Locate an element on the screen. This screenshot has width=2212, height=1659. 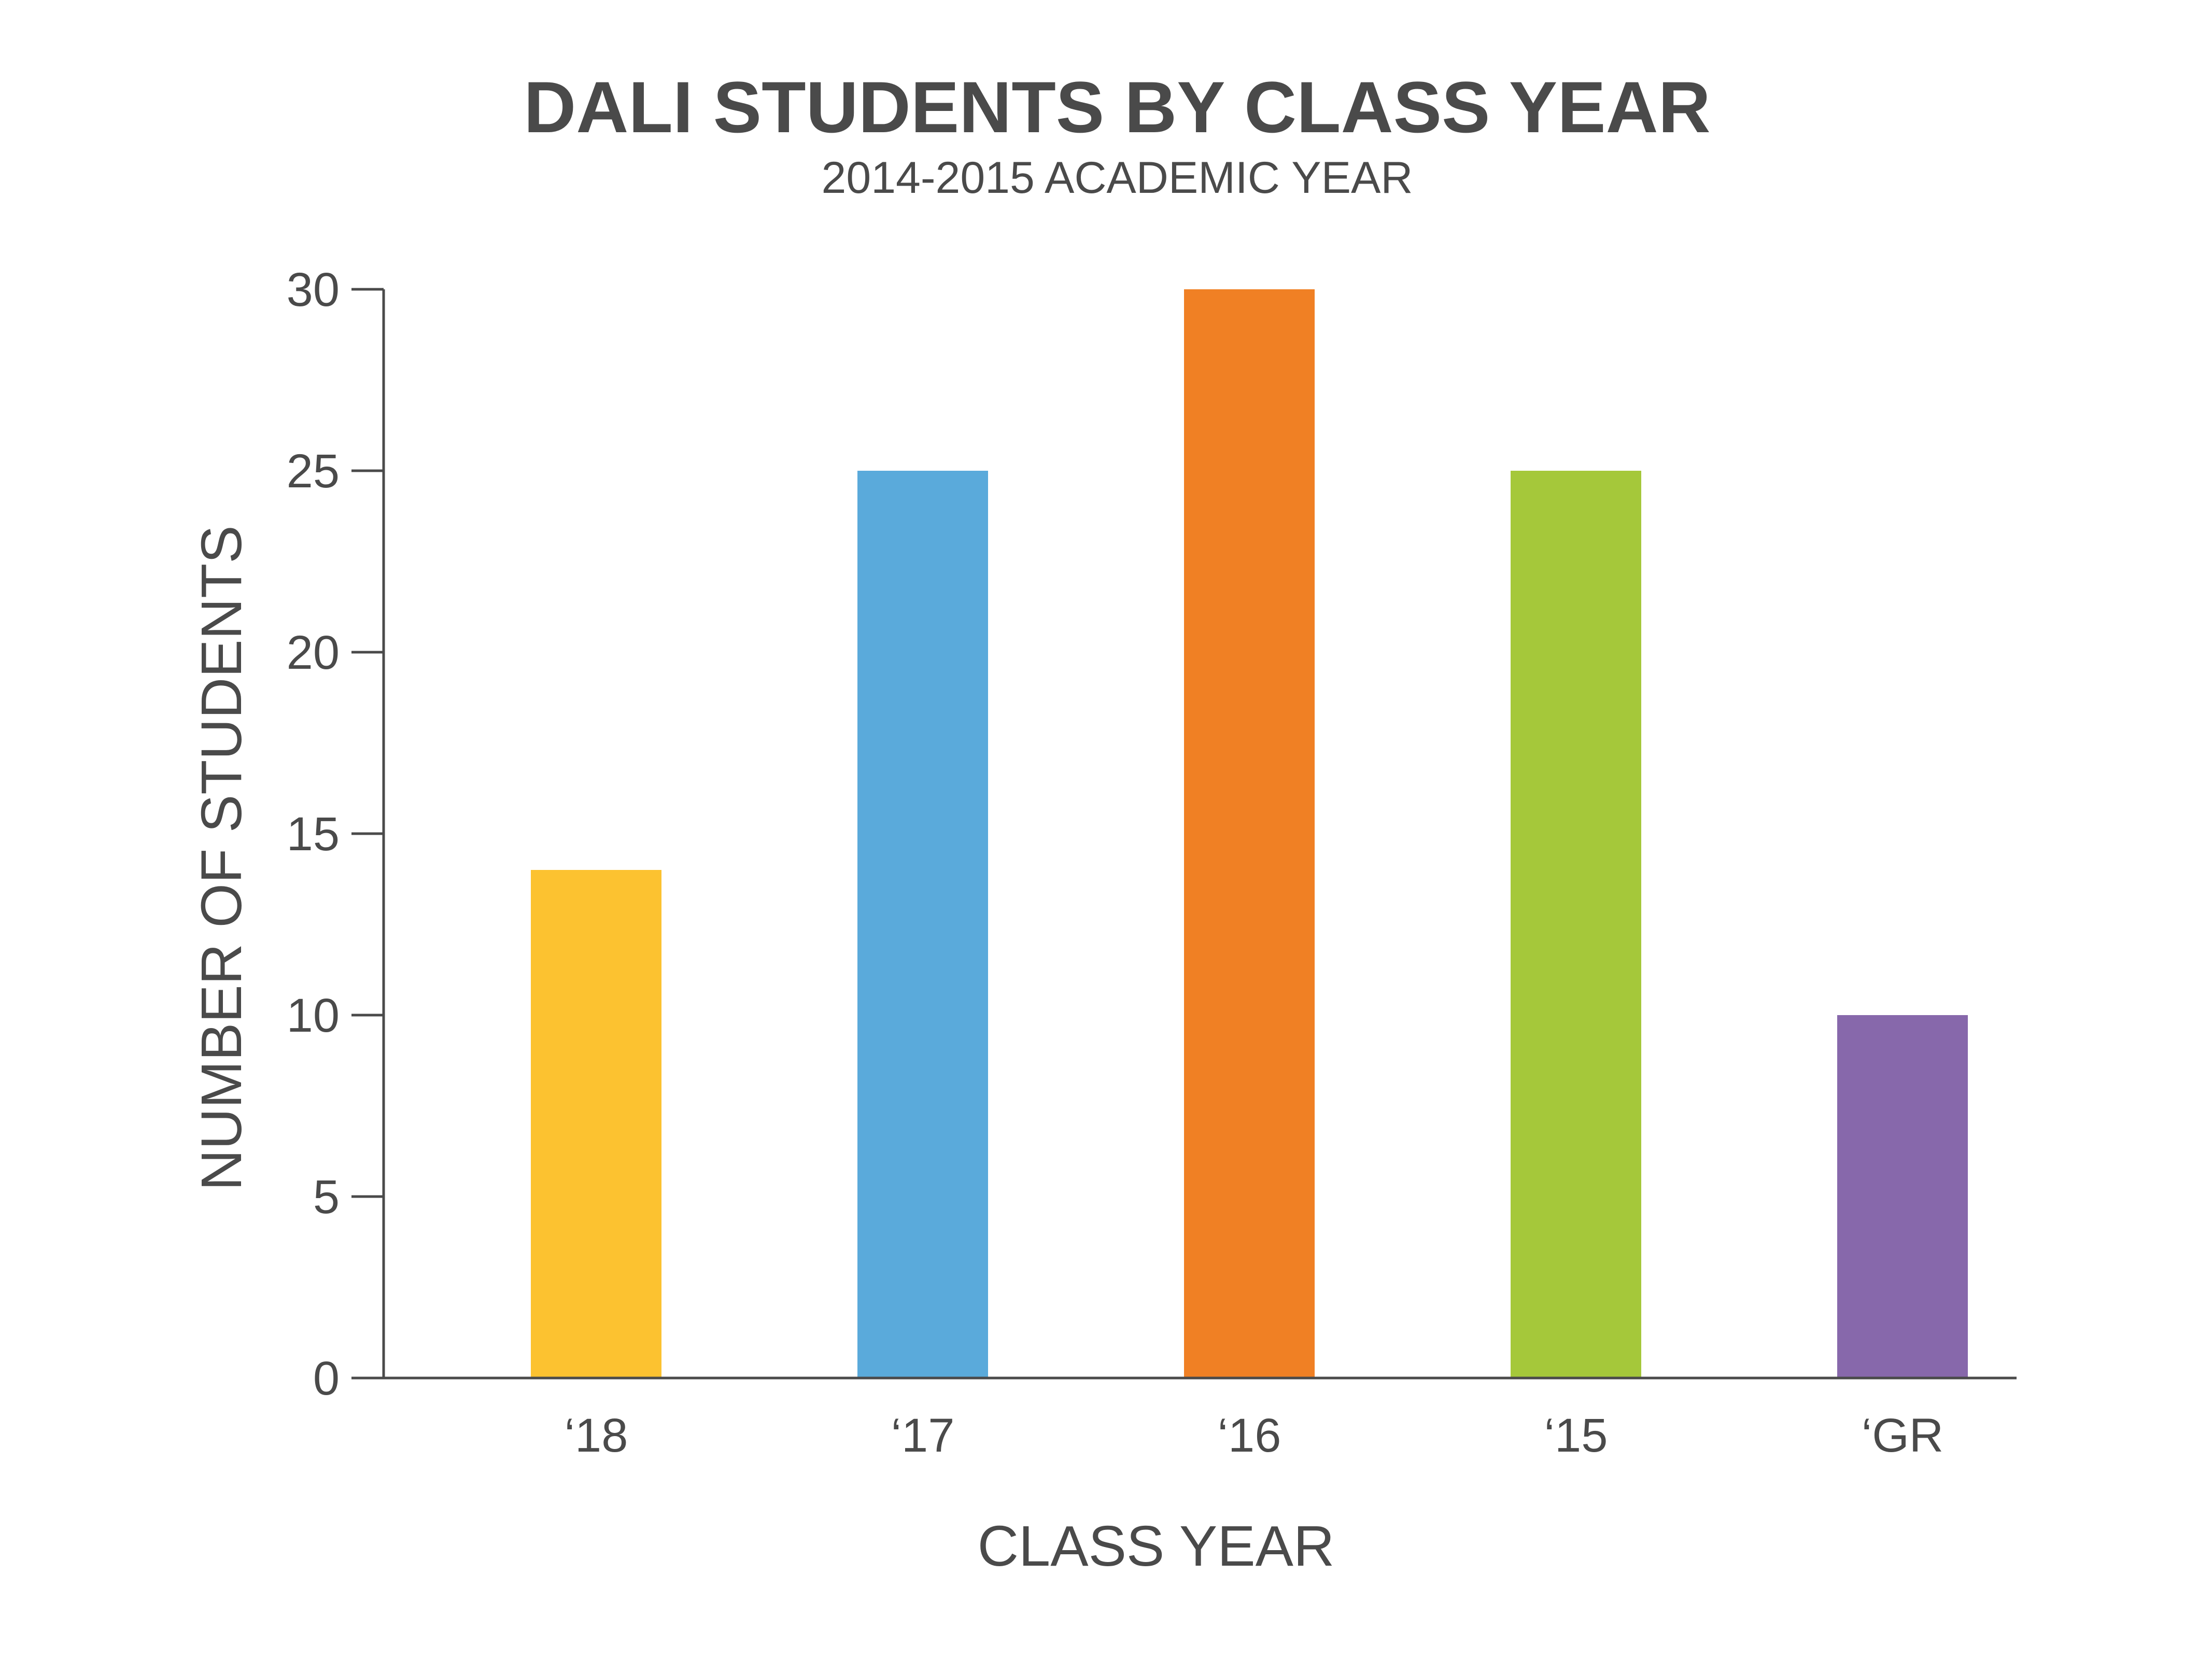
x-tick-label: ‘15 is located at coordinates (1576, 1435).